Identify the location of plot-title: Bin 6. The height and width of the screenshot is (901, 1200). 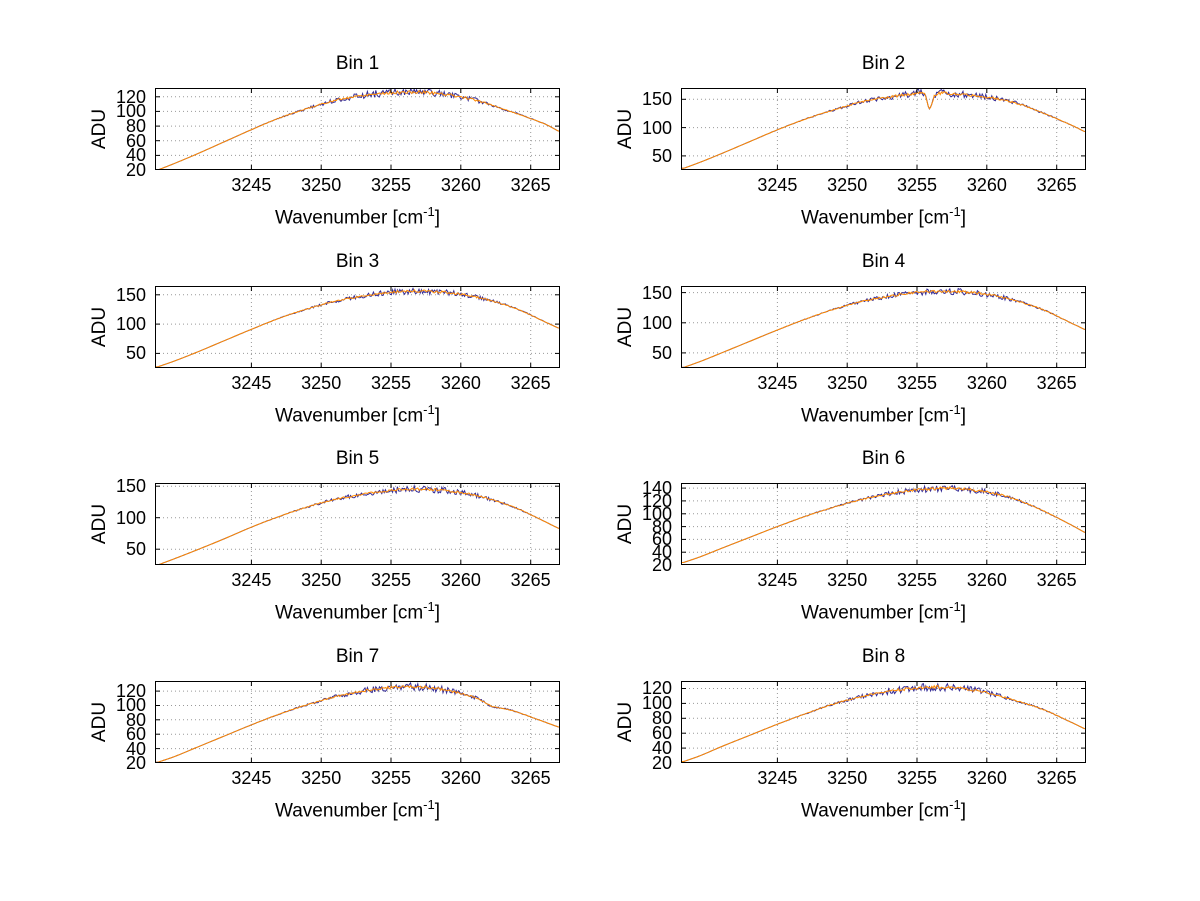
(883, 458).